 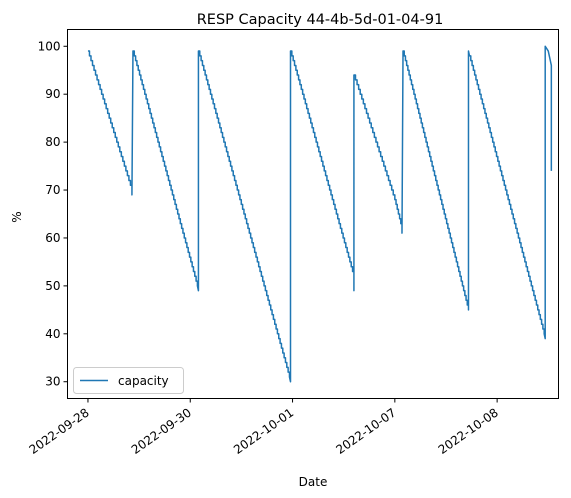 I want to click on x-axis-label: Date, so click(x=313, y=482).